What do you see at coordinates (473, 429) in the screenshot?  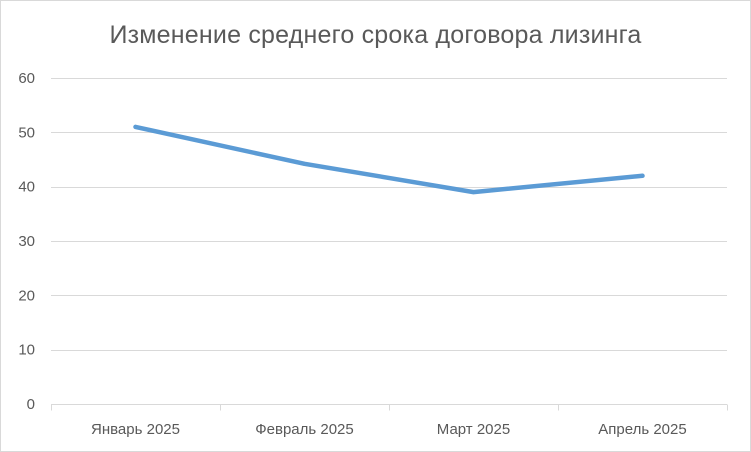 I see `x-tick-label: Март 2025` at bounding box center [473, 429].